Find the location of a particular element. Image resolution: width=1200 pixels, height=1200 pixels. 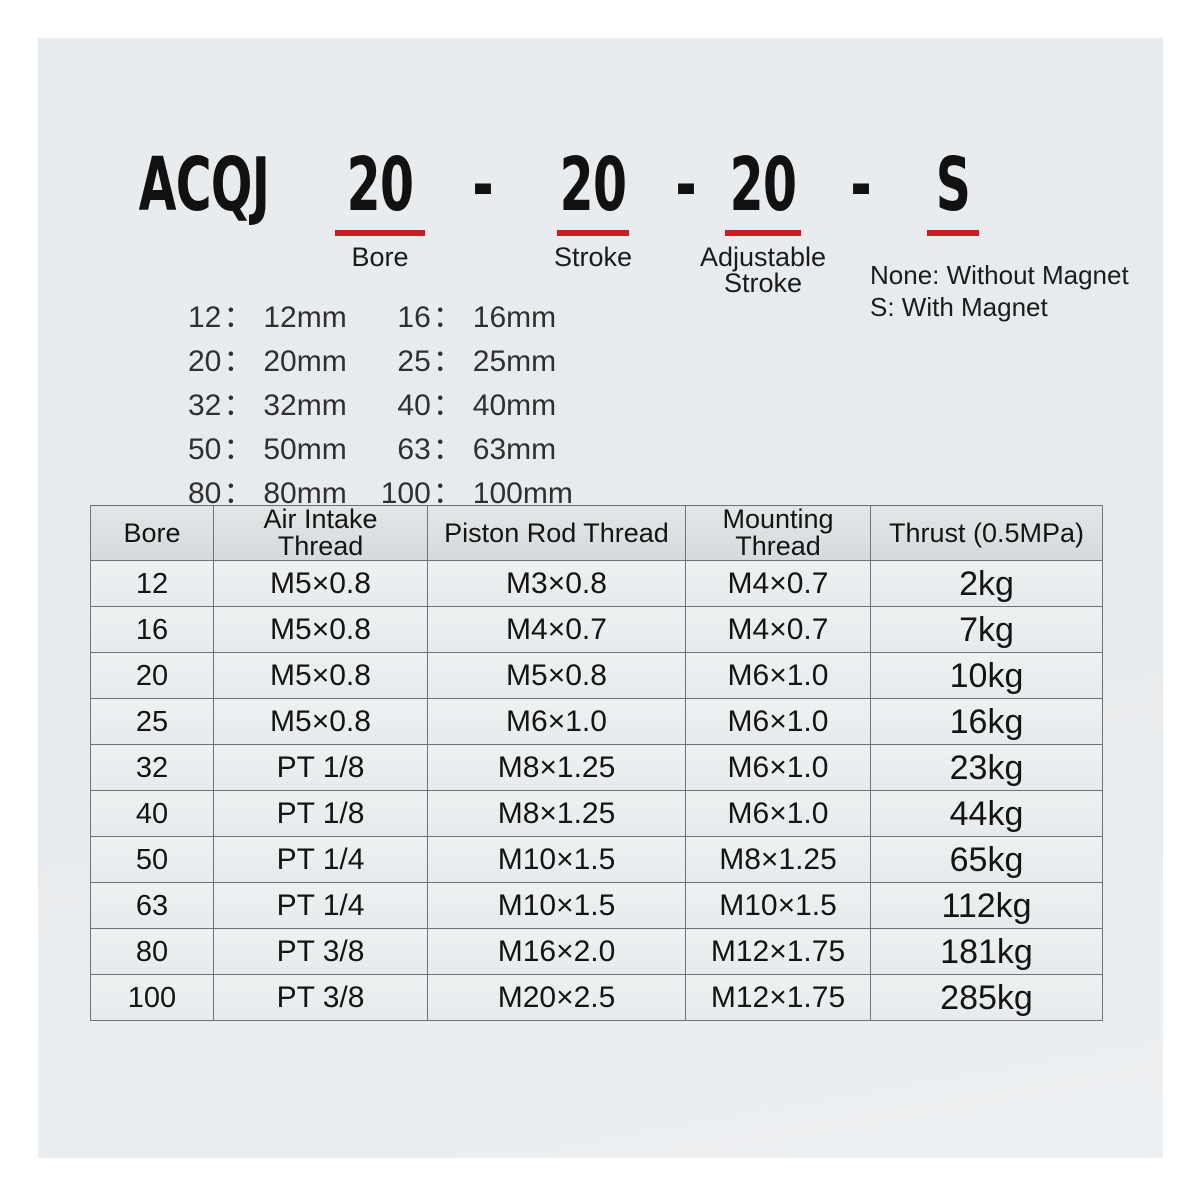

cell-bore: 12 is located at coordinates (152, 583).